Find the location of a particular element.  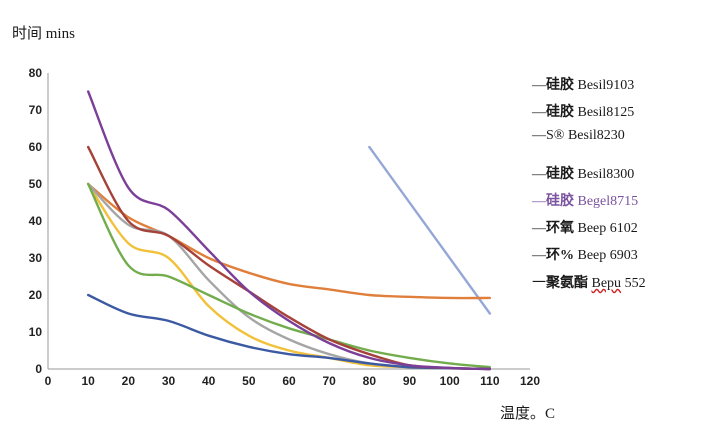

legend-cn: 环% is located at coordinates (560, 255).